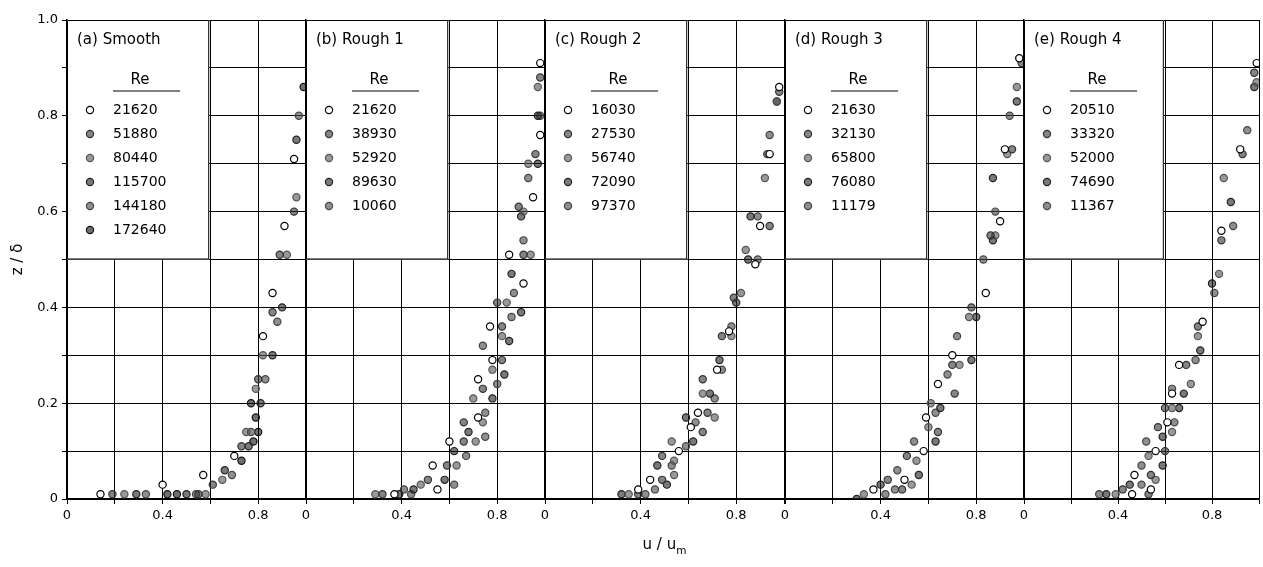  I want to click on y-tick-label: 0, so click(53, 498).